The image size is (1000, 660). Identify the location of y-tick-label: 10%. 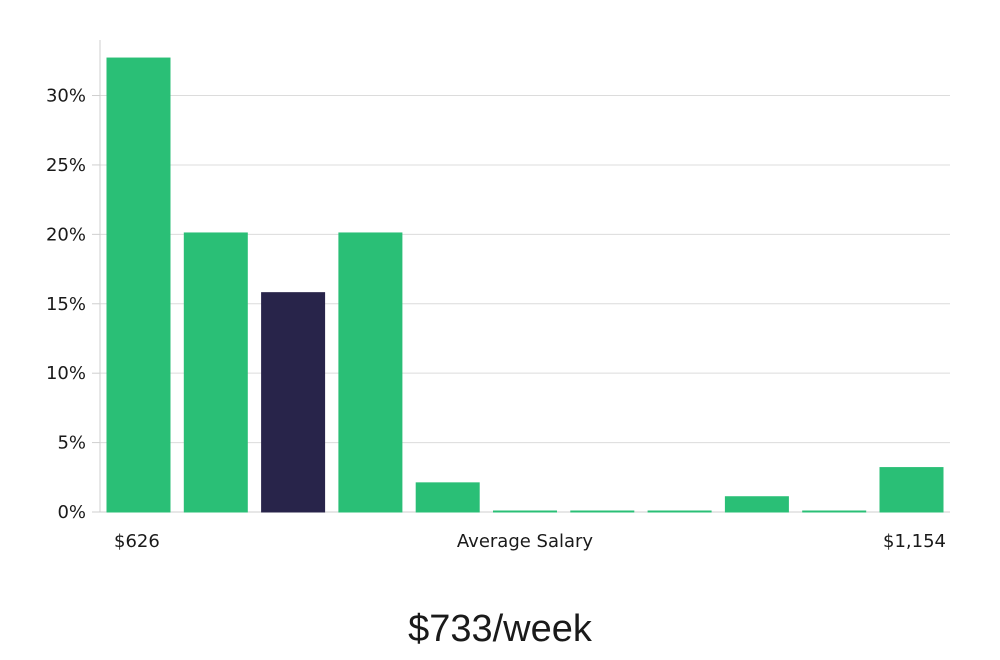
(66, 373).